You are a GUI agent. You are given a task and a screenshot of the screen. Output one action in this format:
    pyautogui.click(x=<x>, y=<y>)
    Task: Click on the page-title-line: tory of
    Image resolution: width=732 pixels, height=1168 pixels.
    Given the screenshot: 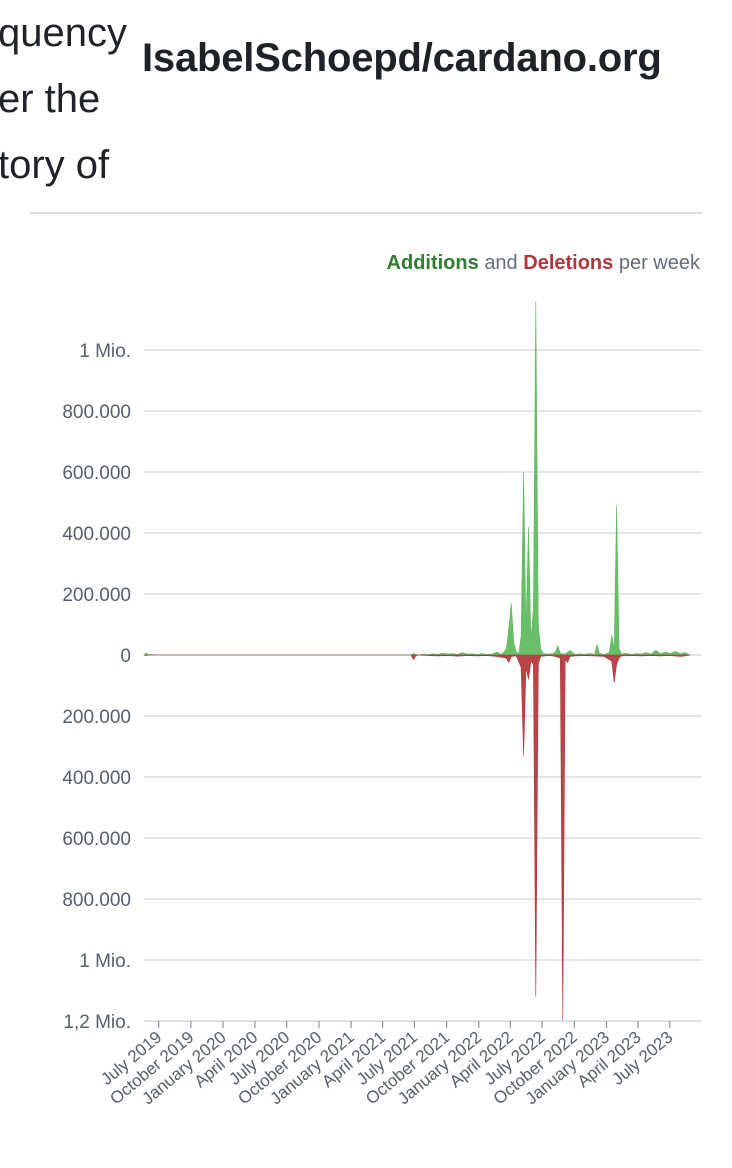 What is the action you would take?
    pyautogui.click(x=55, y=165)
    